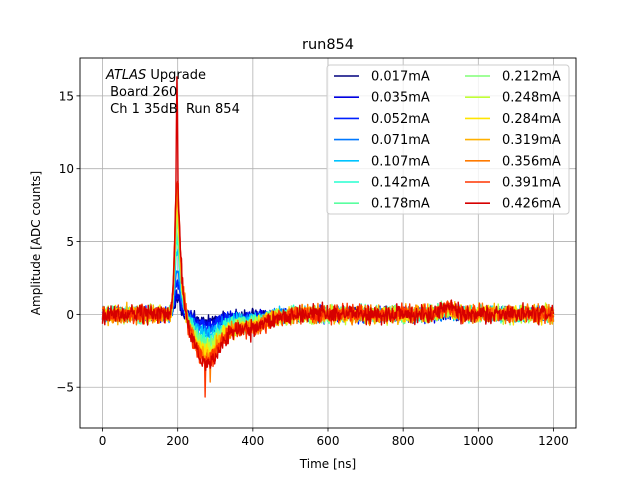 The image size is (640, 480). I want to click on annotation-line-3: Ch 1 35dB Run 854, so click(173, 109).